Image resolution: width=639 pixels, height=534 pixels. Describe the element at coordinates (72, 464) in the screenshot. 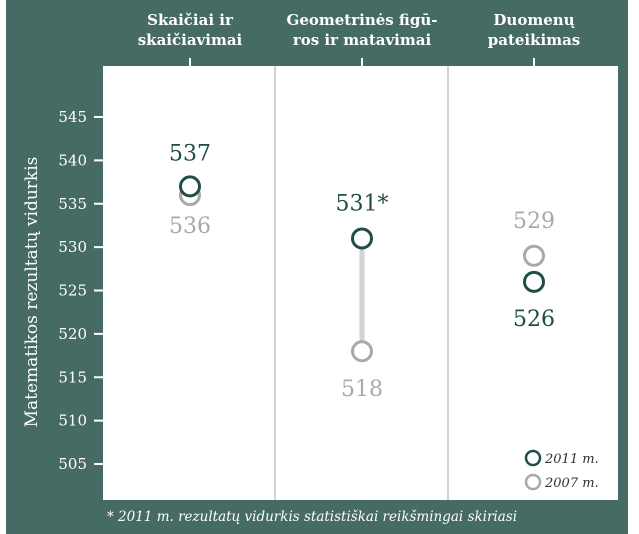

I see `y-tick-label: 505` at that location.